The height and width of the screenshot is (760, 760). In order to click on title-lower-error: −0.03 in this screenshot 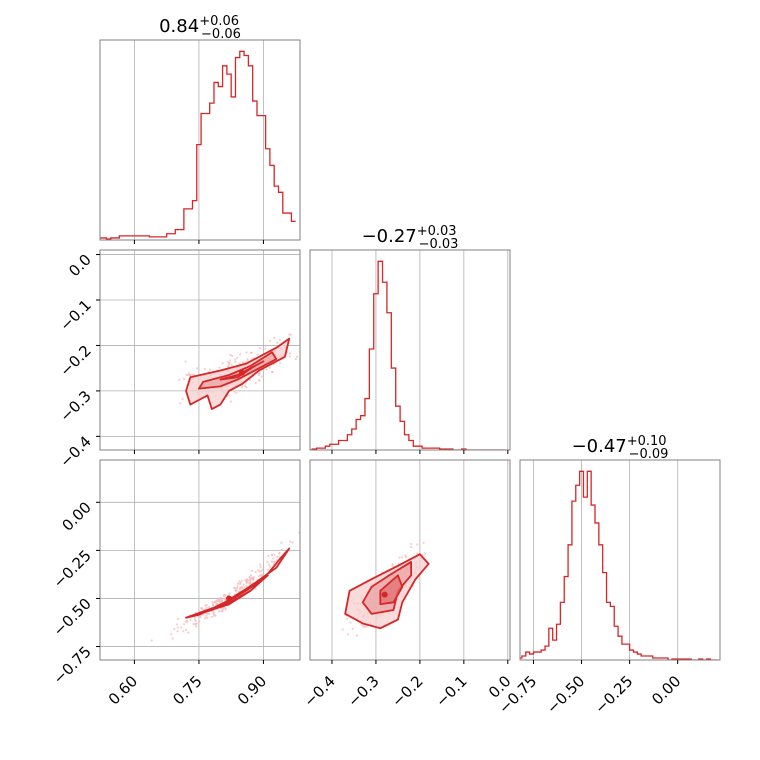, I will do `click(439, 244)`.